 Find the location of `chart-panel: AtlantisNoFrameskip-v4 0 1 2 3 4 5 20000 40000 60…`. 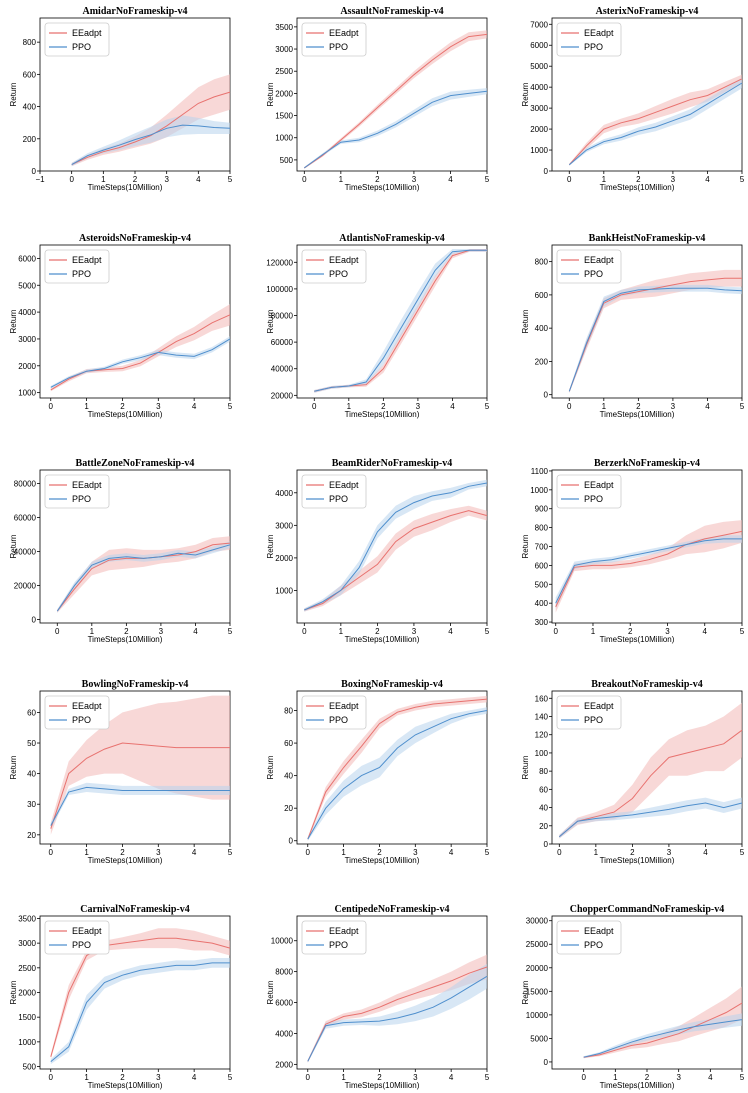

chart-panel: AtlantisNoFrameskip-v4 0 1 2 3 4 5 20000 40000 60… is located at coordinates (378, 326).